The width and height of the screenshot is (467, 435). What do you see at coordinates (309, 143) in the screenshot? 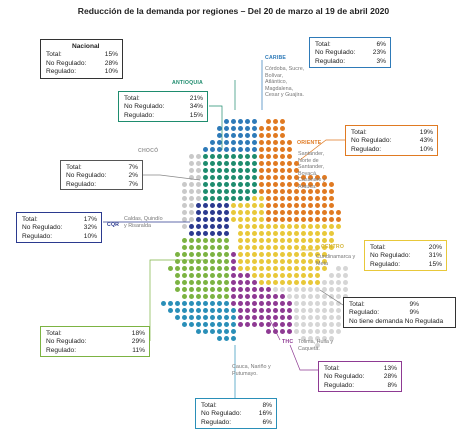
I see `oriente-label: ORIENTE` at bounding box center [309, 143].